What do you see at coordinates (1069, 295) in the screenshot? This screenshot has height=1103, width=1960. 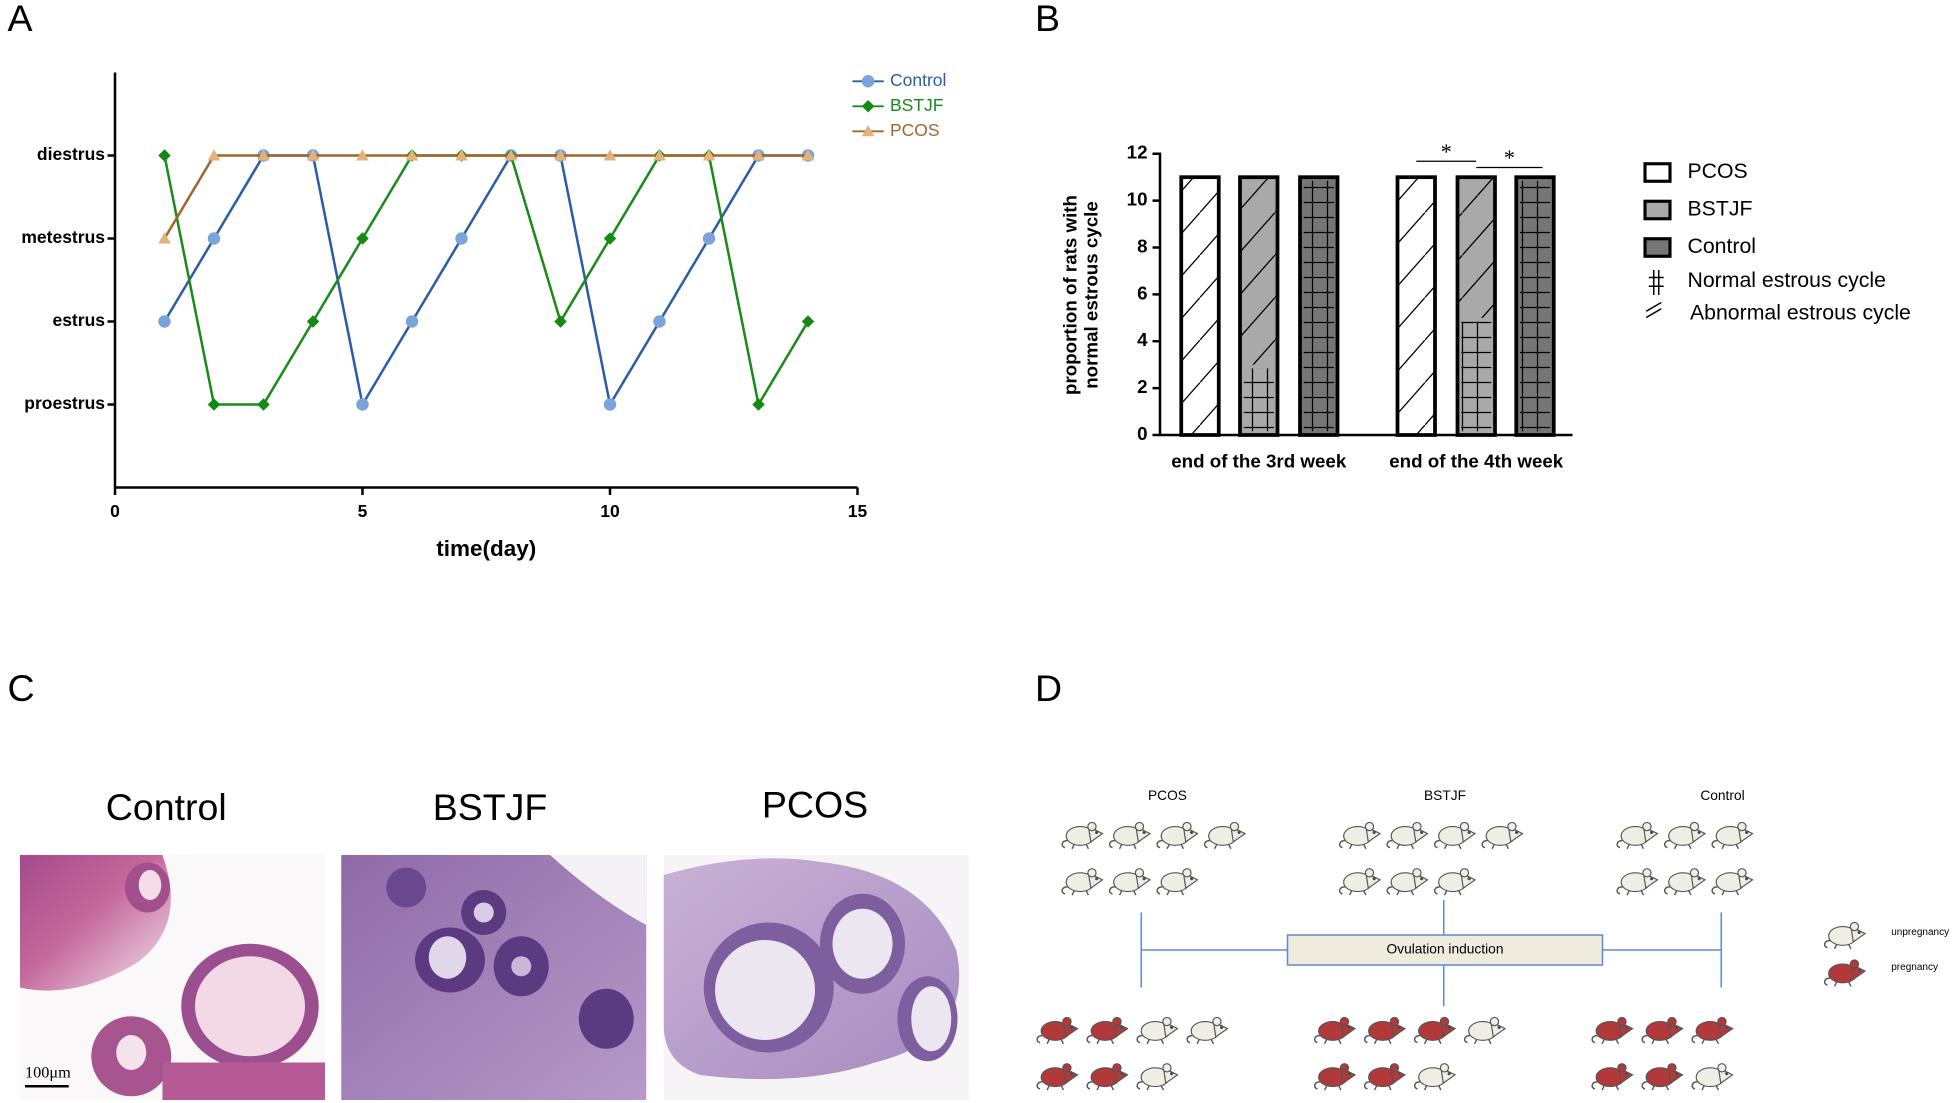 I see `y-axis-title-line: proportion of rats with` at bounding box center [1069, 295].